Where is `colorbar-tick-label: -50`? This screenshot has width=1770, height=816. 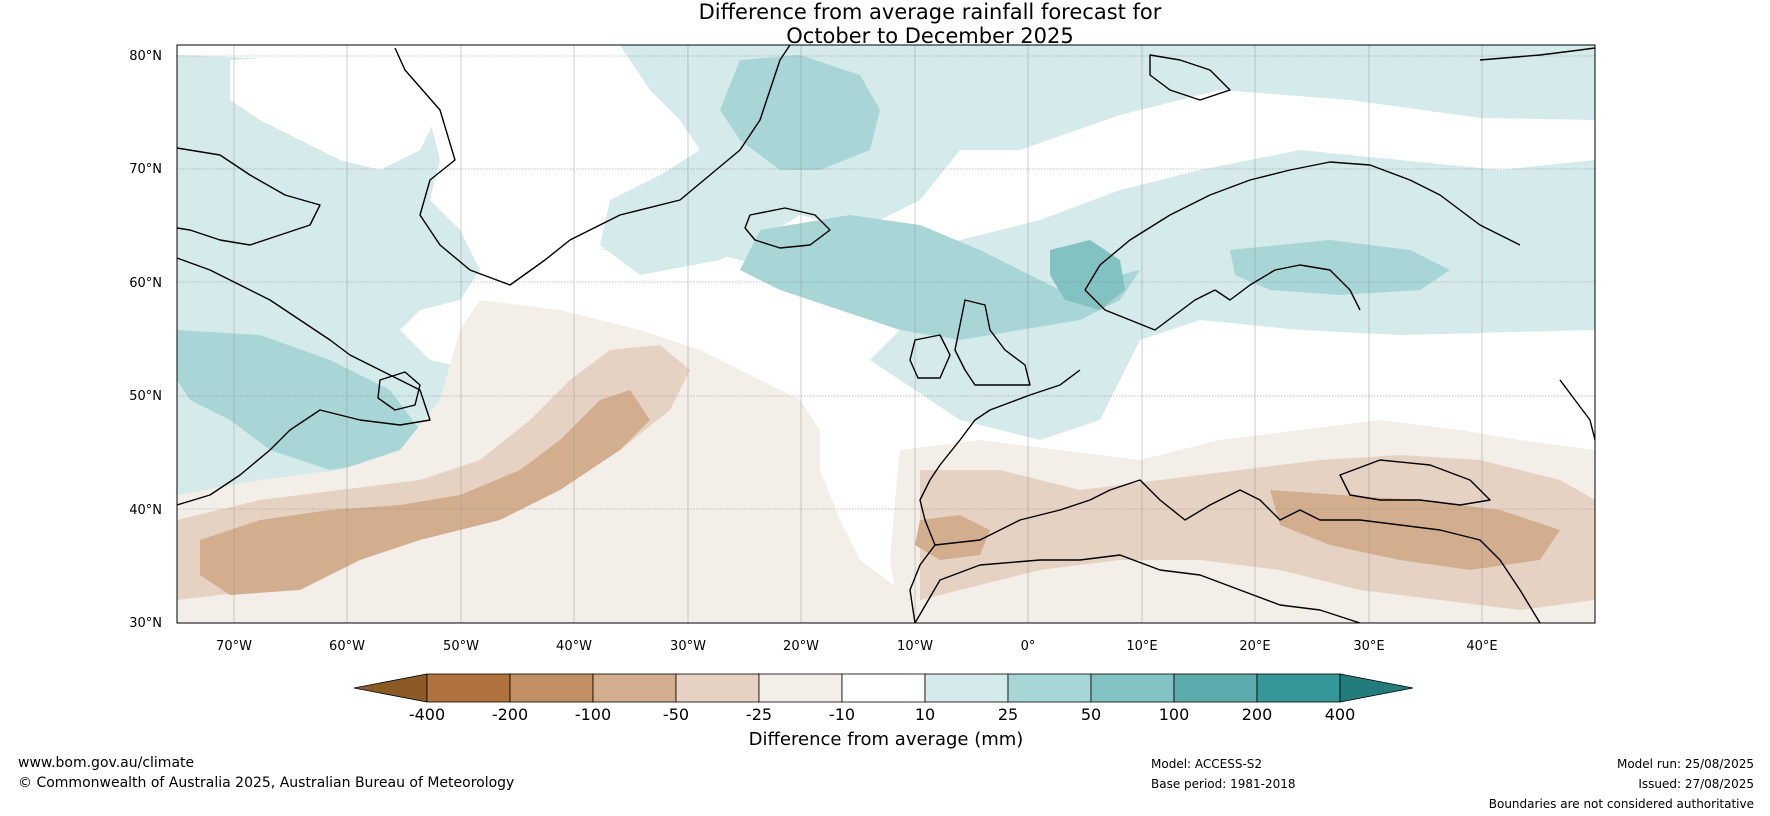
colorbar-tick-label: -50 is located at coordinates (676, 714).